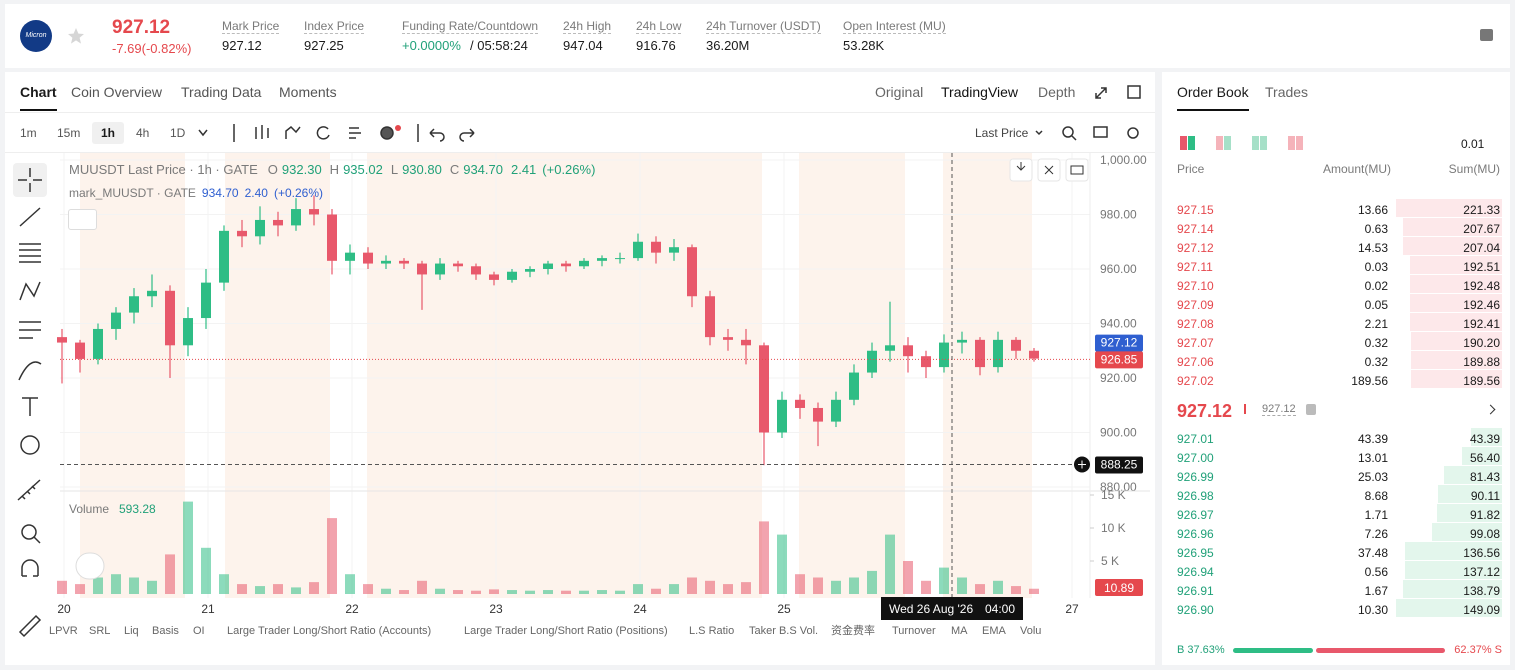 The image size is (1515, 670). Describe the element at coordinates (1195, 515) in the screenshot. I see `book-price: 926.97` at that location.